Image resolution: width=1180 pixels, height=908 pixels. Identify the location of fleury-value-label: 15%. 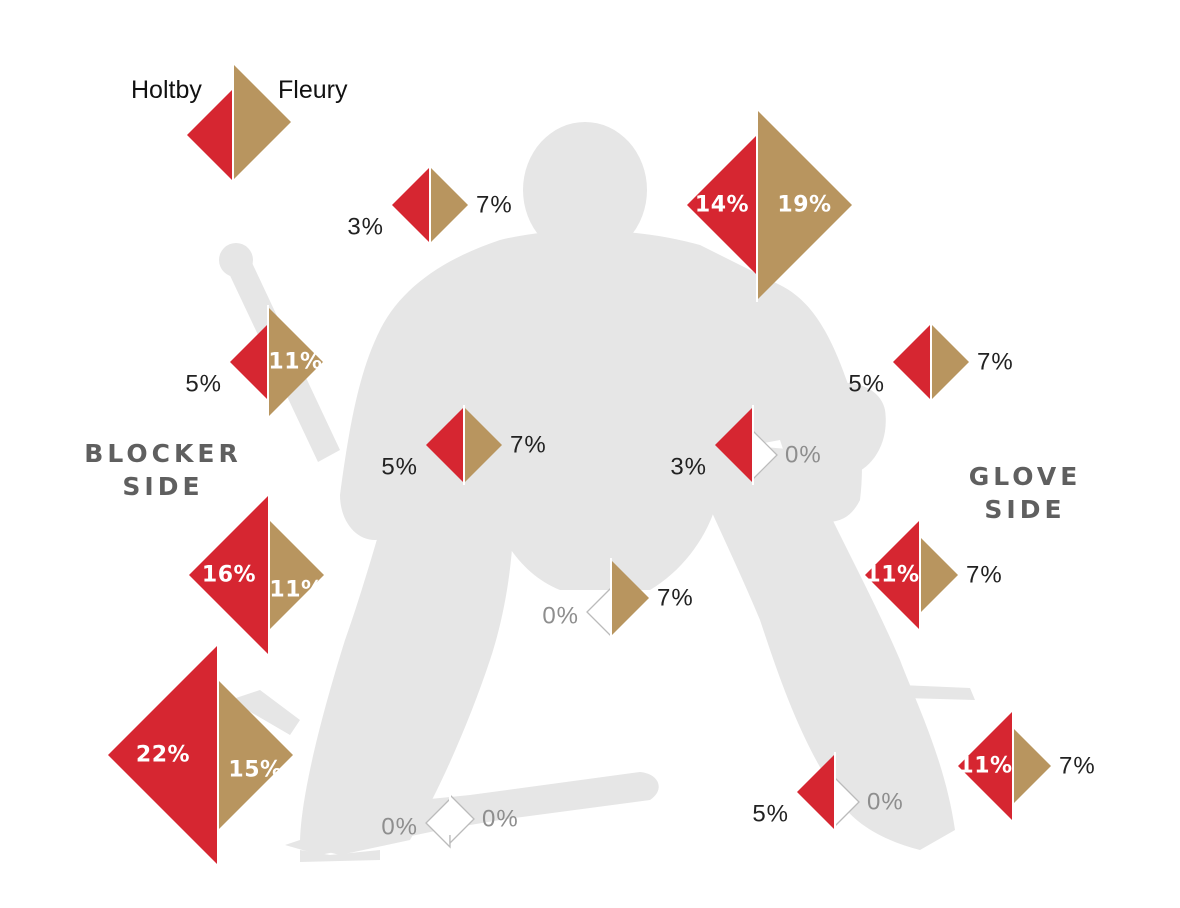
(255, 770).